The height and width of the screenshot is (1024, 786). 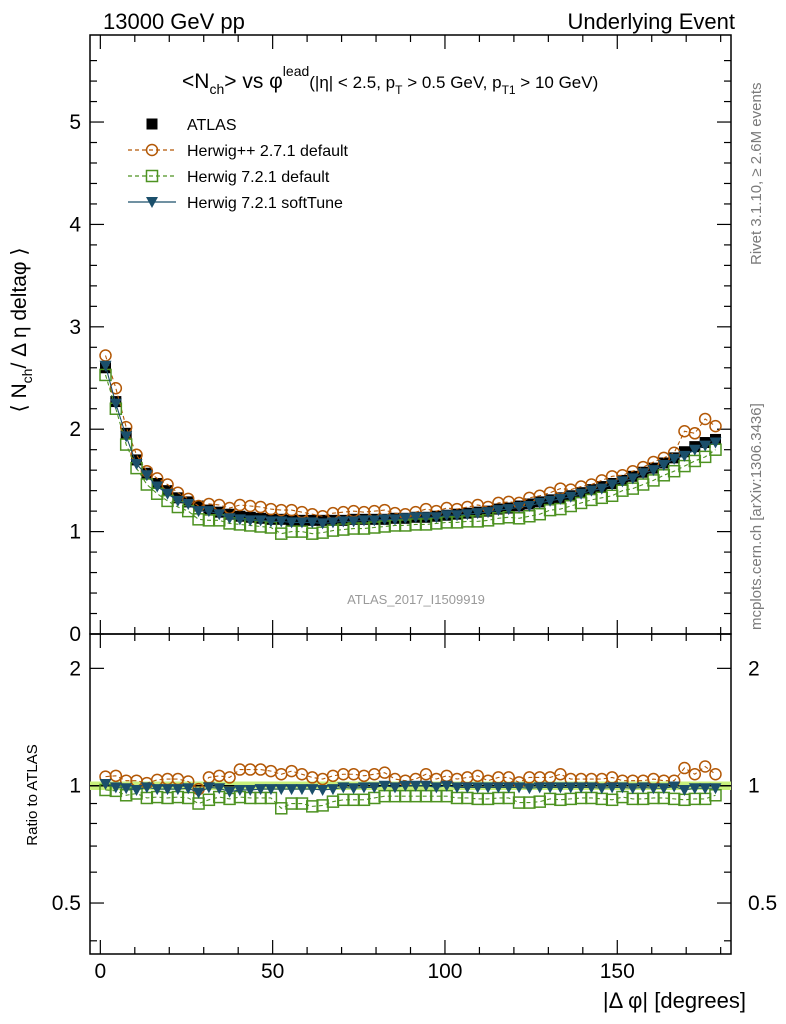 I want to click on header-right: Underlying Event, so click(x=651, y=21).